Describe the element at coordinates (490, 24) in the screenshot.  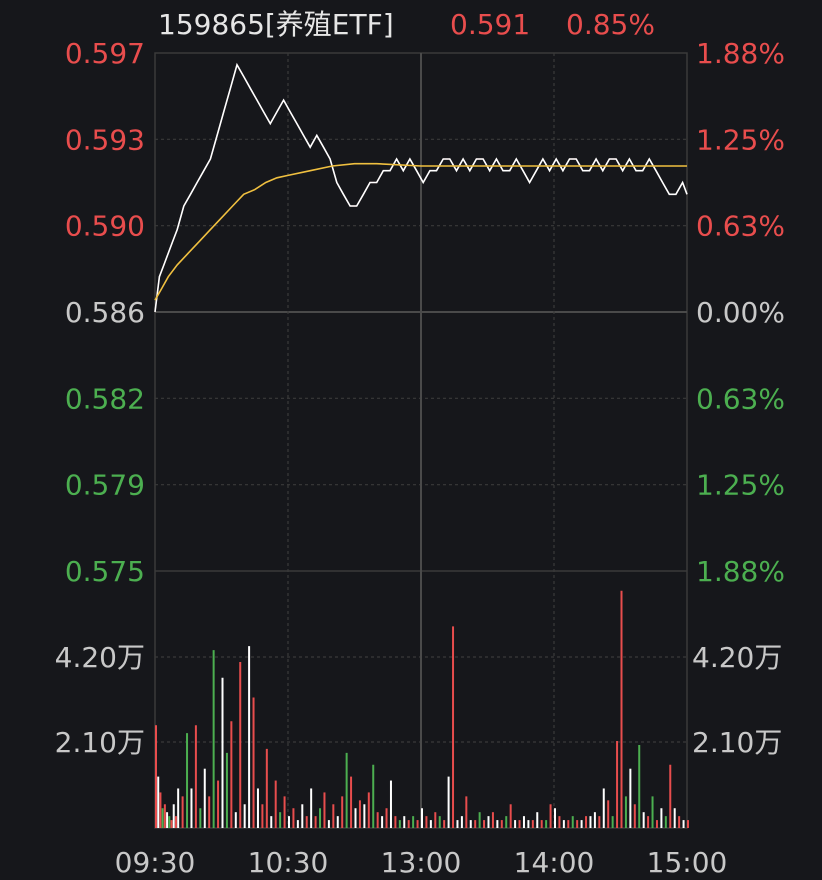
I see `last-price: 0.591` at that location.